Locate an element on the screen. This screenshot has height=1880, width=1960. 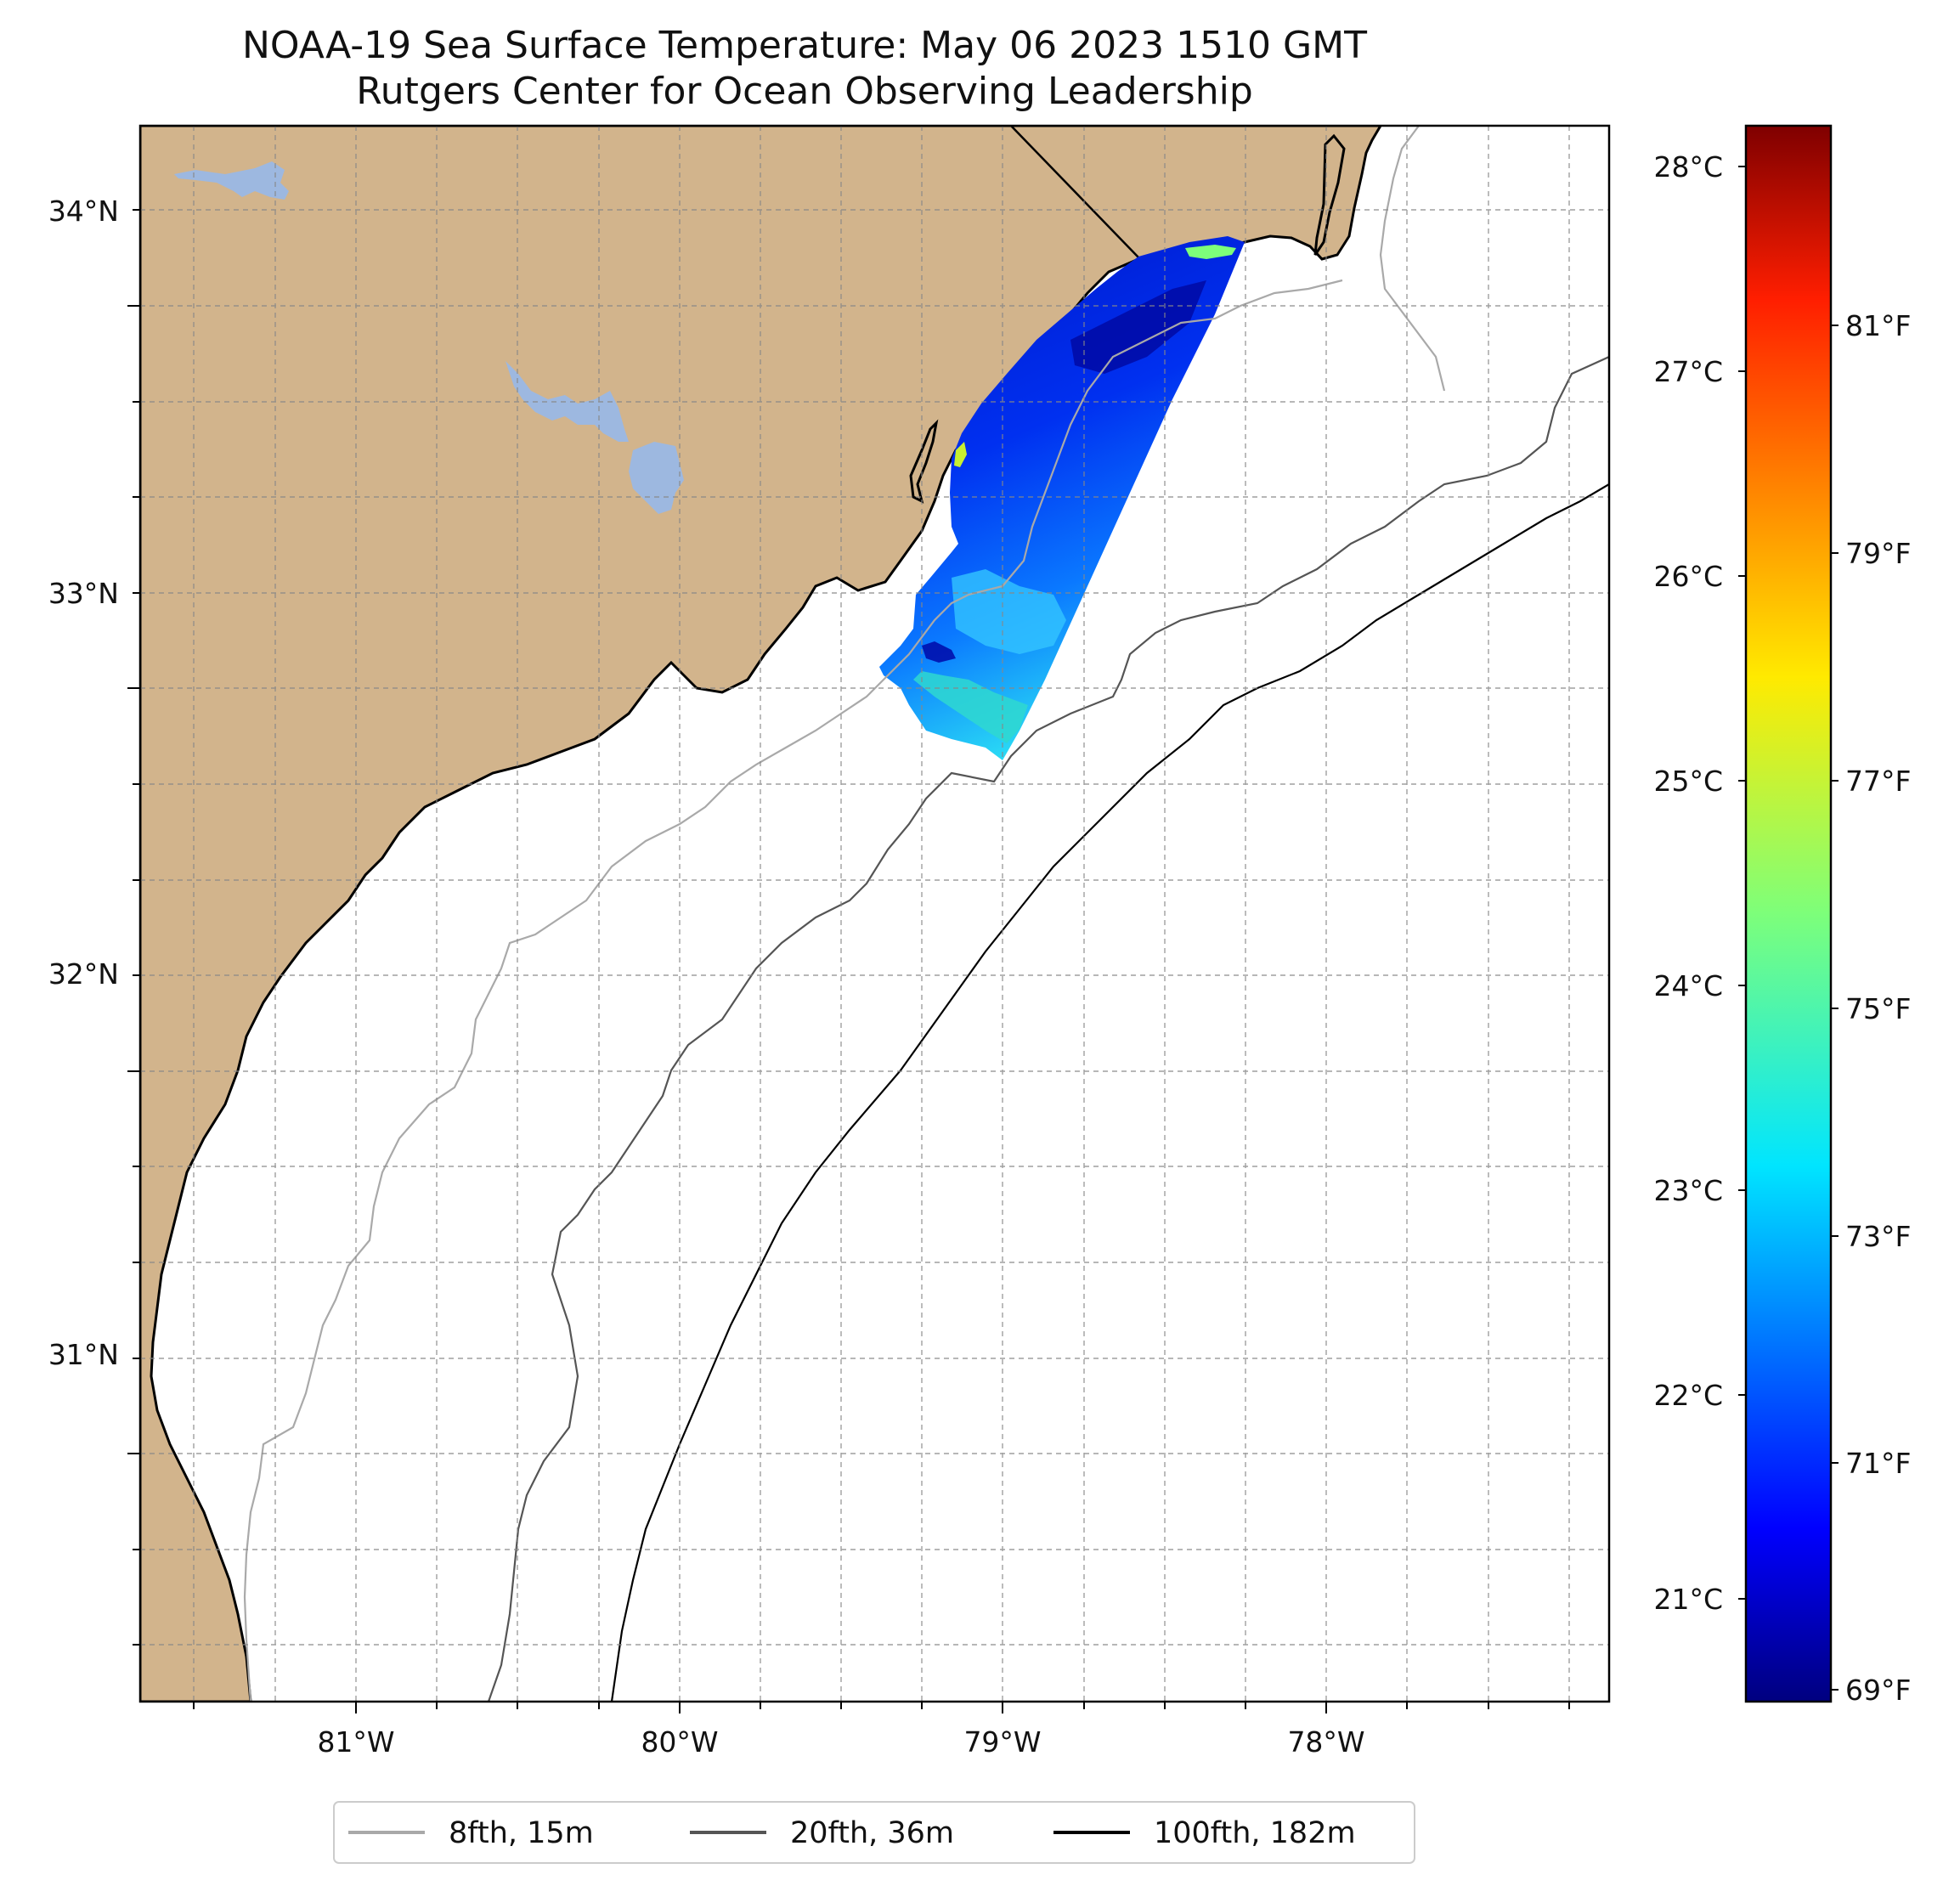
colorbar-label-27c: 27°C is located at coordinates (1688, 371).